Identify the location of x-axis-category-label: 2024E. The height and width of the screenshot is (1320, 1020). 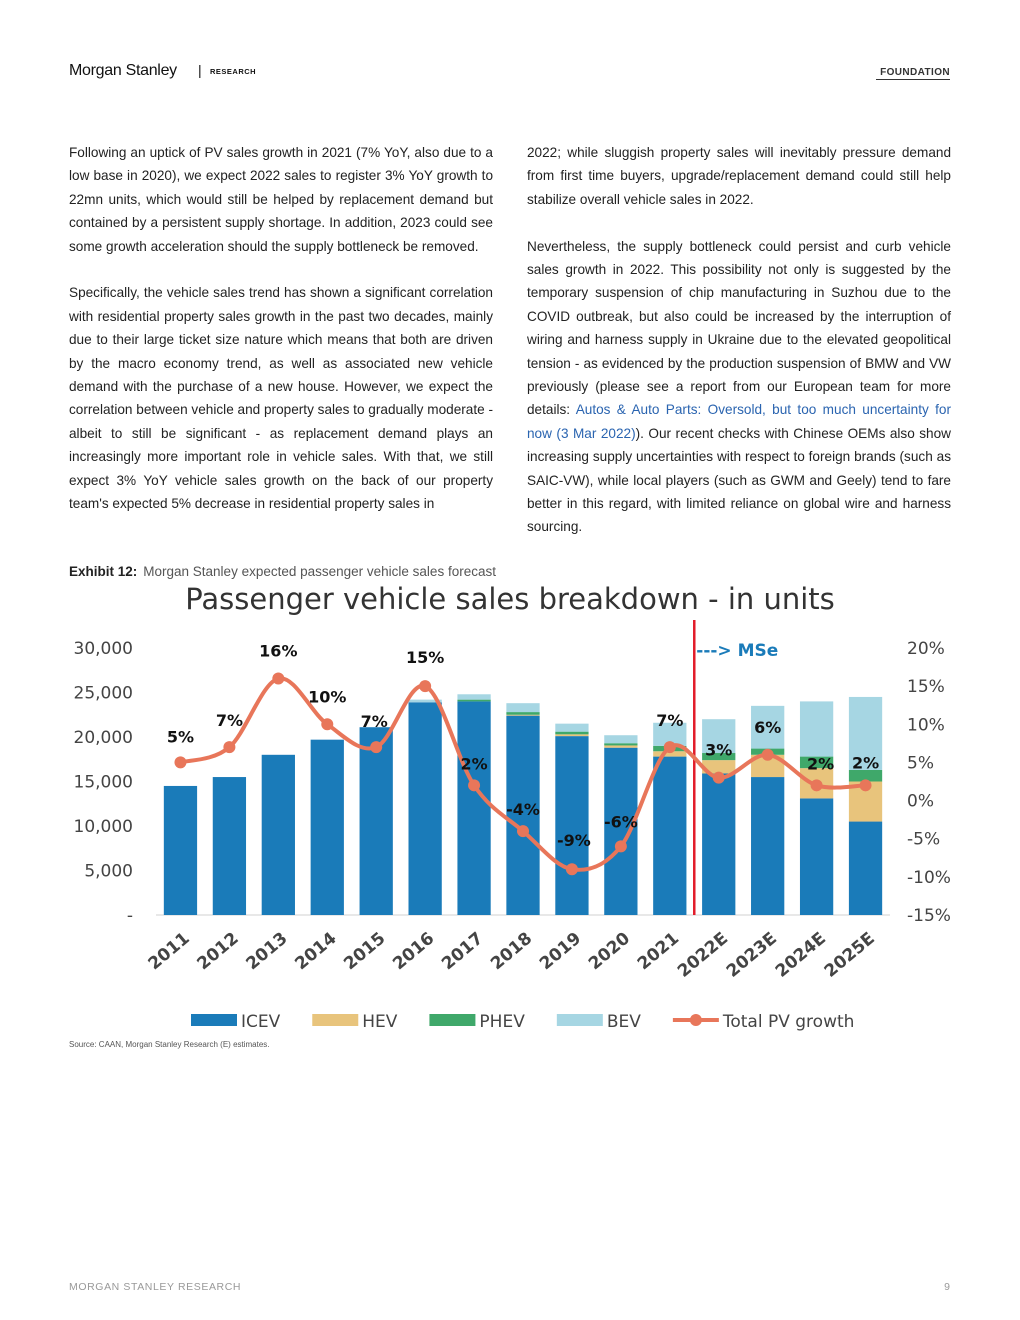
(801, 955).